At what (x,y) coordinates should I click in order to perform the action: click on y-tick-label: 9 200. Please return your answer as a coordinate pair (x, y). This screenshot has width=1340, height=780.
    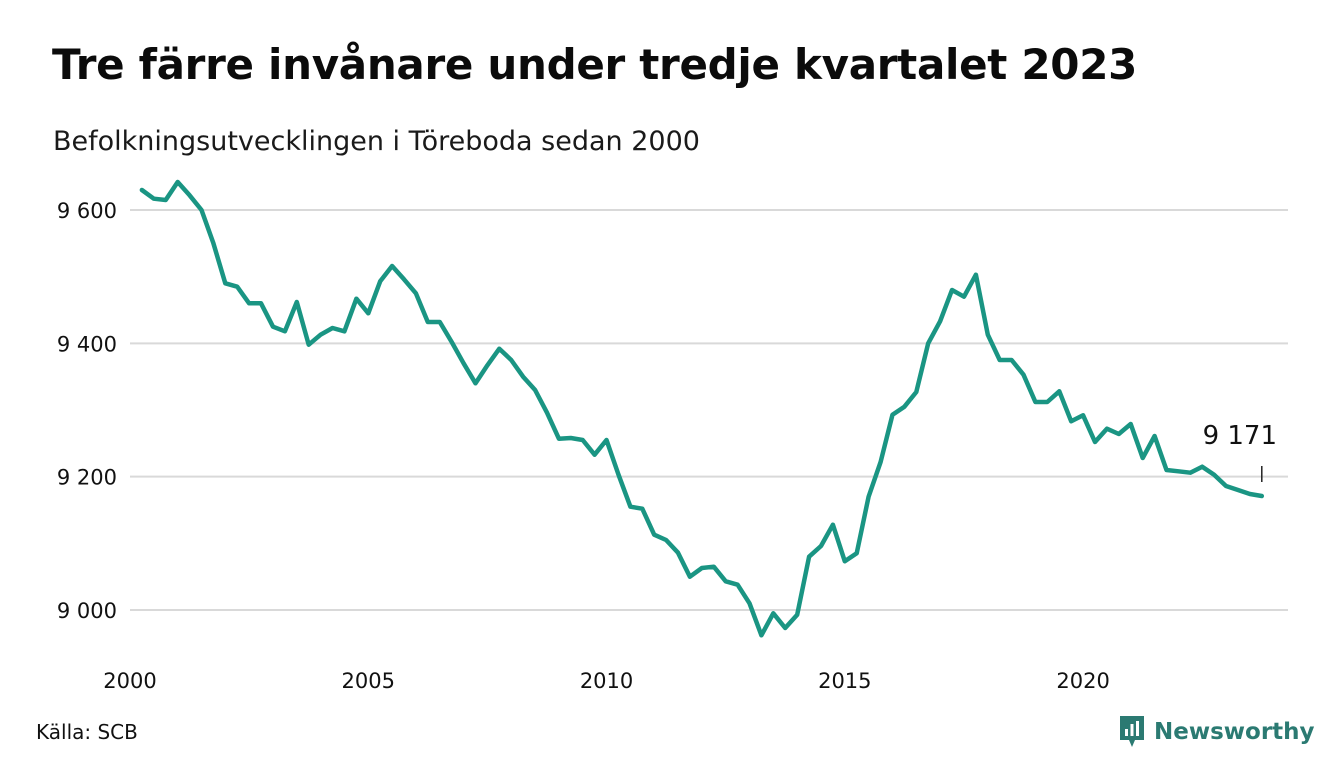
    Looking at the image, I should click on (87, 478).